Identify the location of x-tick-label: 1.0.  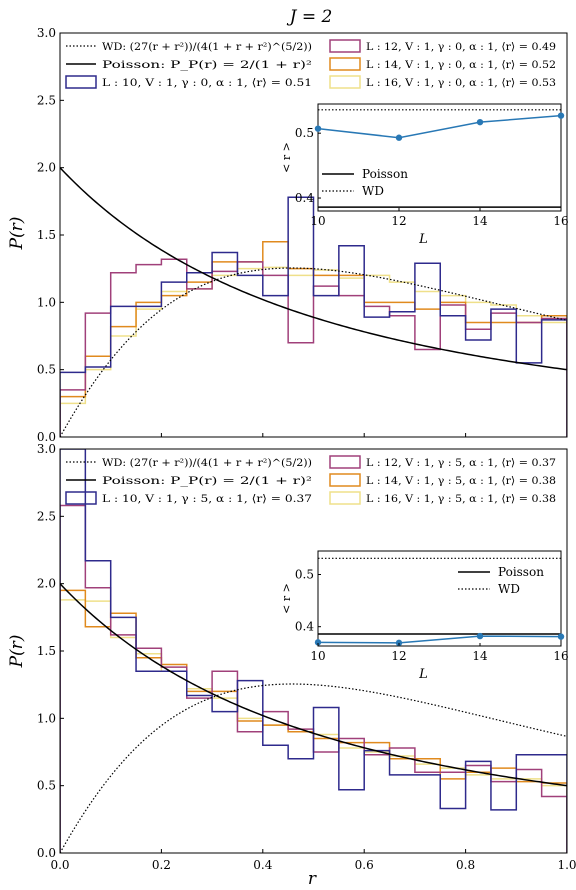
(566, 865).